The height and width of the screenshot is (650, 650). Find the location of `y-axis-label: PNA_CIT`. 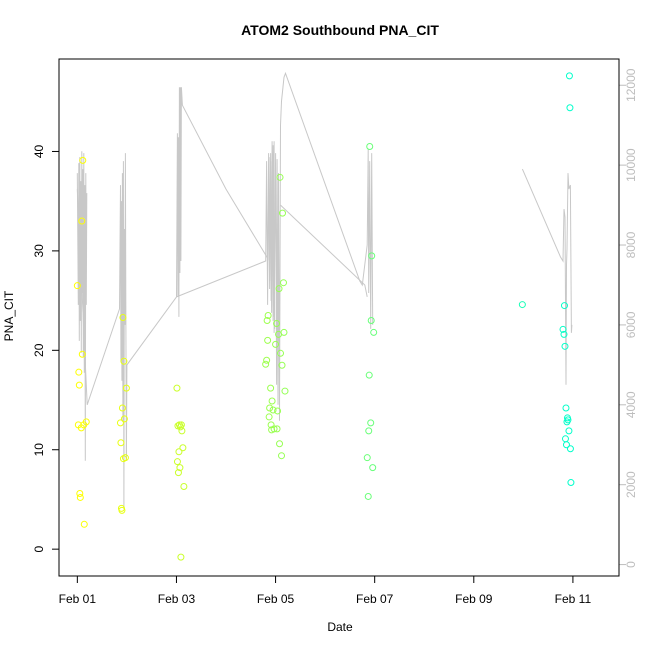

y-axis-label: PNA_CIT is located at coordinates (9, 315).